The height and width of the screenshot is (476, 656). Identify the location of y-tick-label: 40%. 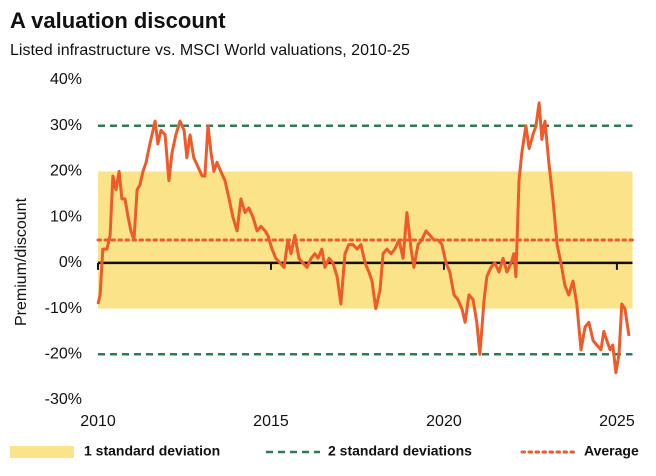
(66, 79).